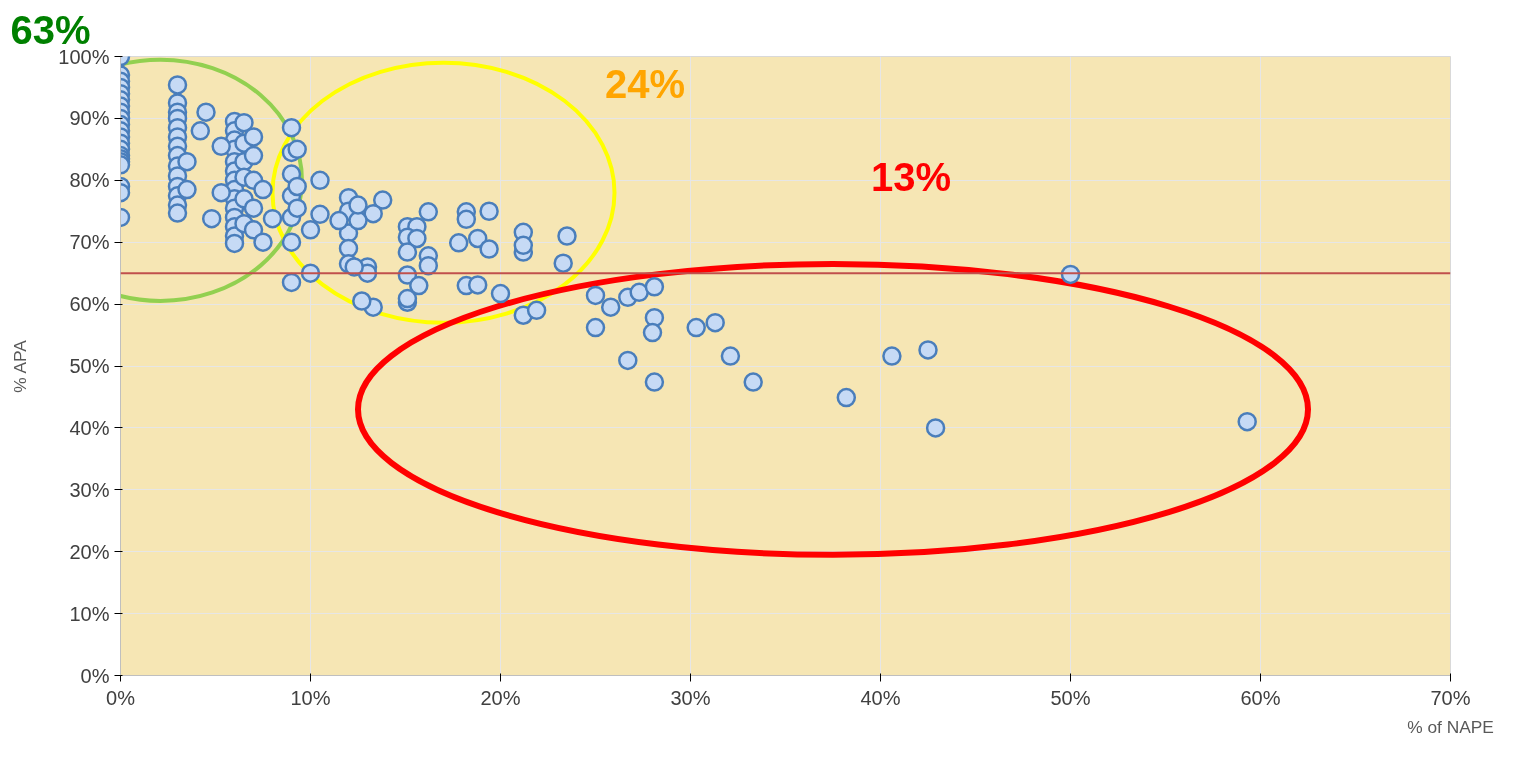  What do you see at coordinates (95, 675) in the screenshot?
I see `y-tick-label: 0%` at bounding box center [95, 675].